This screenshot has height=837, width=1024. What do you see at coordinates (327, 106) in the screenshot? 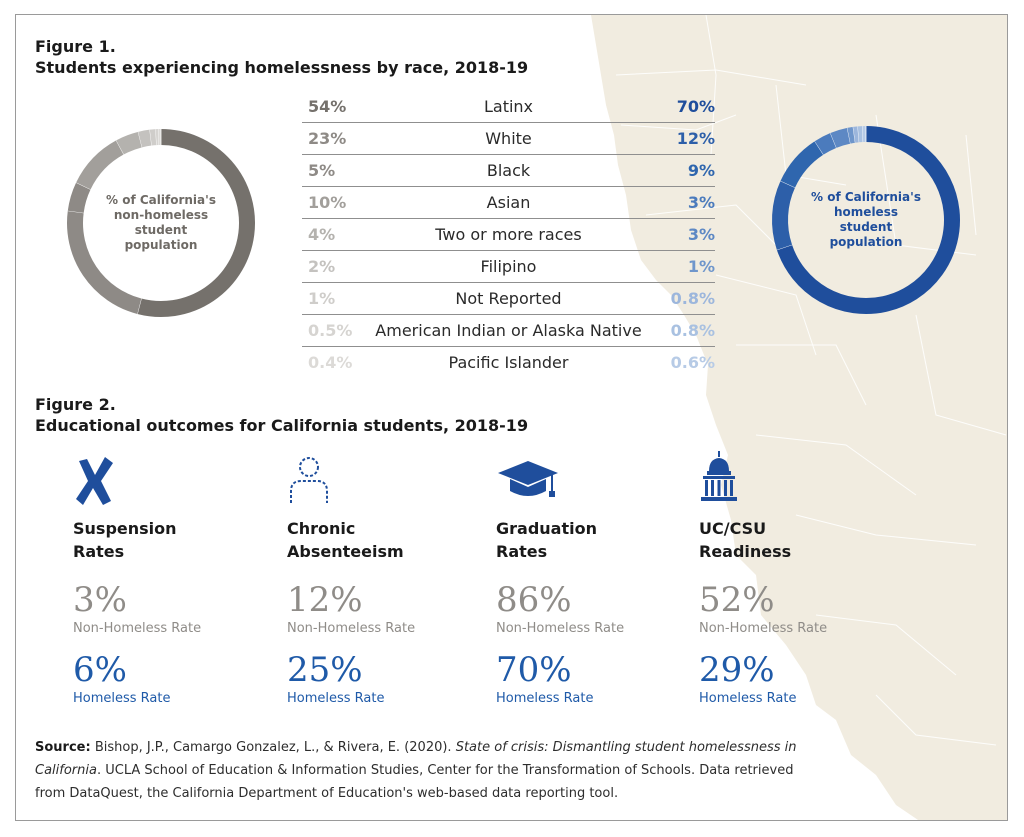
I see `non-homeless-percent: 54%` at bounding box center [327, 106].